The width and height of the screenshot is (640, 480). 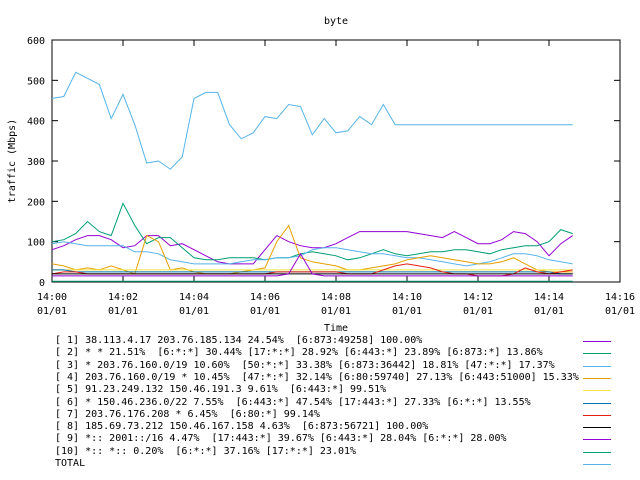 What do you see at coordinates (407, 297) in the screenshot?
I see `x-tick-label-time: 14:10` at bounding box center [407, 297].